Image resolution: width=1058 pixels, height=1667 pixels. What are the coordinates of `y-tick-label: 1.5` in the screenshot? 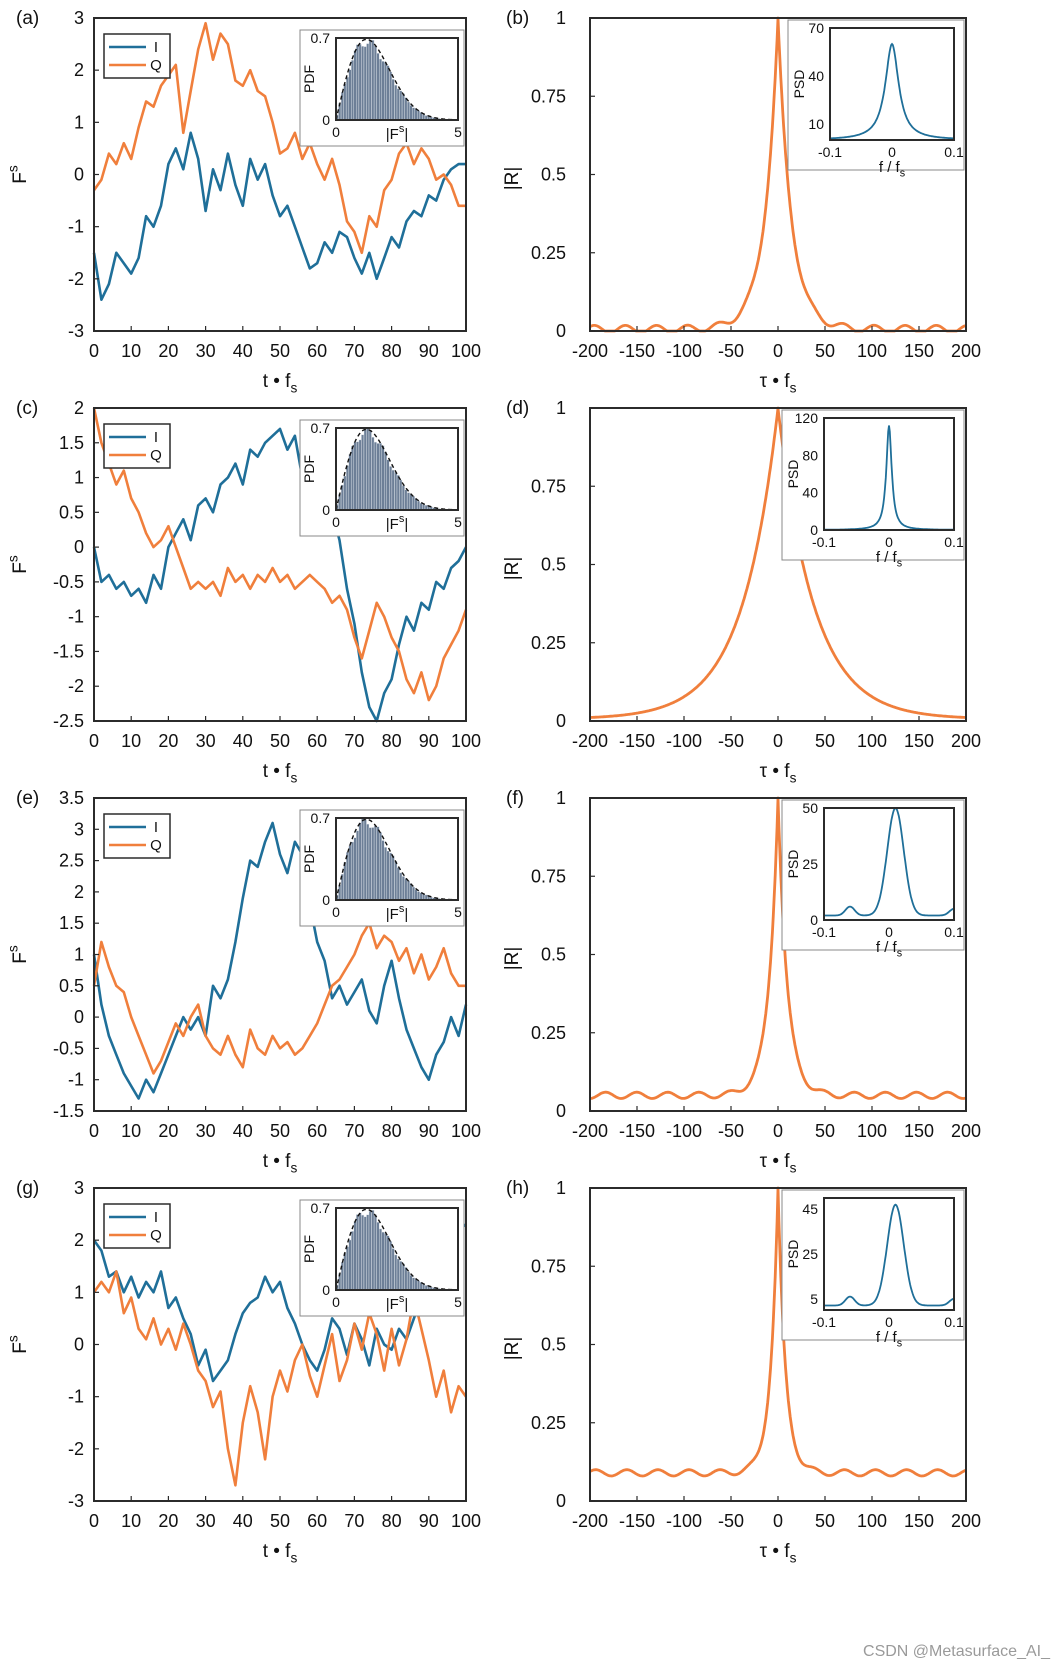 It's located at (71, 923).